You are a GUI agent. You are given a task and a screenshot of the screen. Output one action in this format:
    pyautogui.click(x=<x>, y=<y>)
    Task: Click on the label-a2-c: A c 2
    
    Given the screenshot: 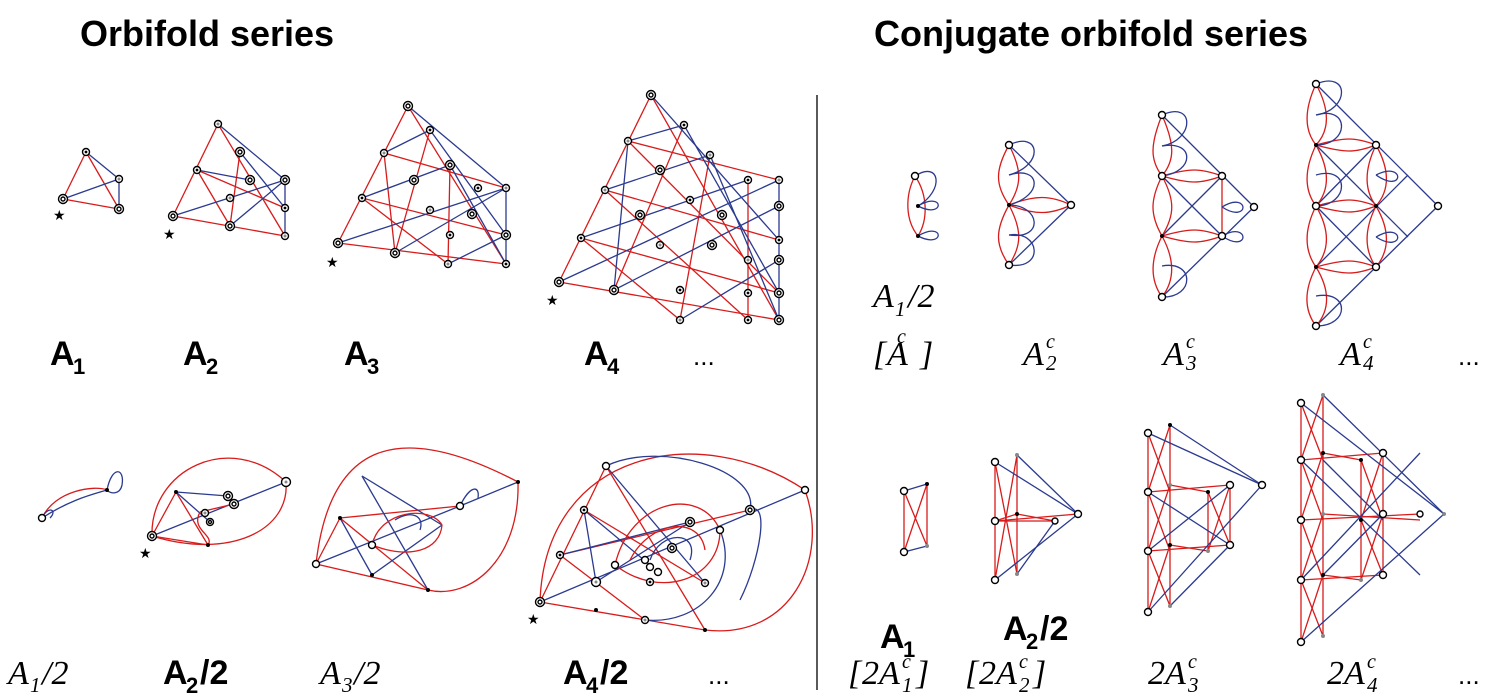 What is the action you would take?
    pyautogui.click(x=1039, y=353)
    